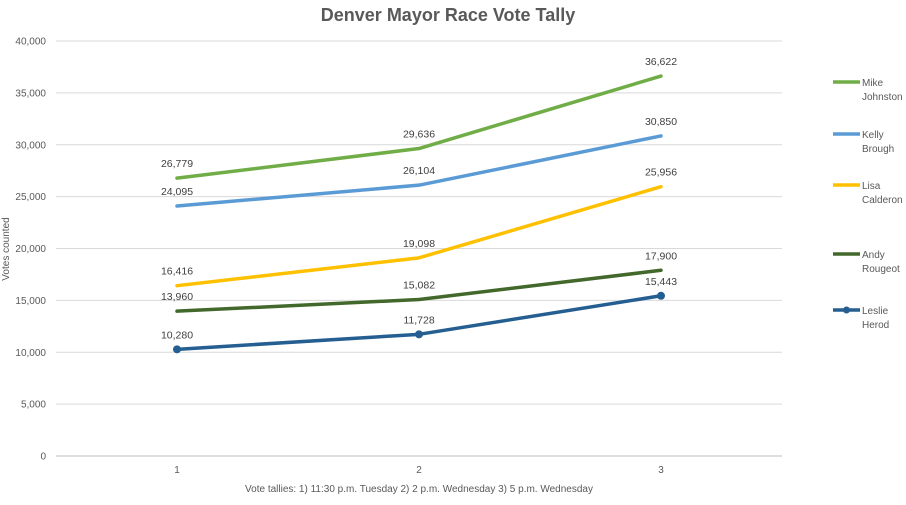 Image resolution: width=906 pixels, height=505 pixels. What do you see at coordinates (448, 15) in the screenshot?
I see `chart-title: Denver Mayor Race Vote Tally` at bounding box center [448, 15].